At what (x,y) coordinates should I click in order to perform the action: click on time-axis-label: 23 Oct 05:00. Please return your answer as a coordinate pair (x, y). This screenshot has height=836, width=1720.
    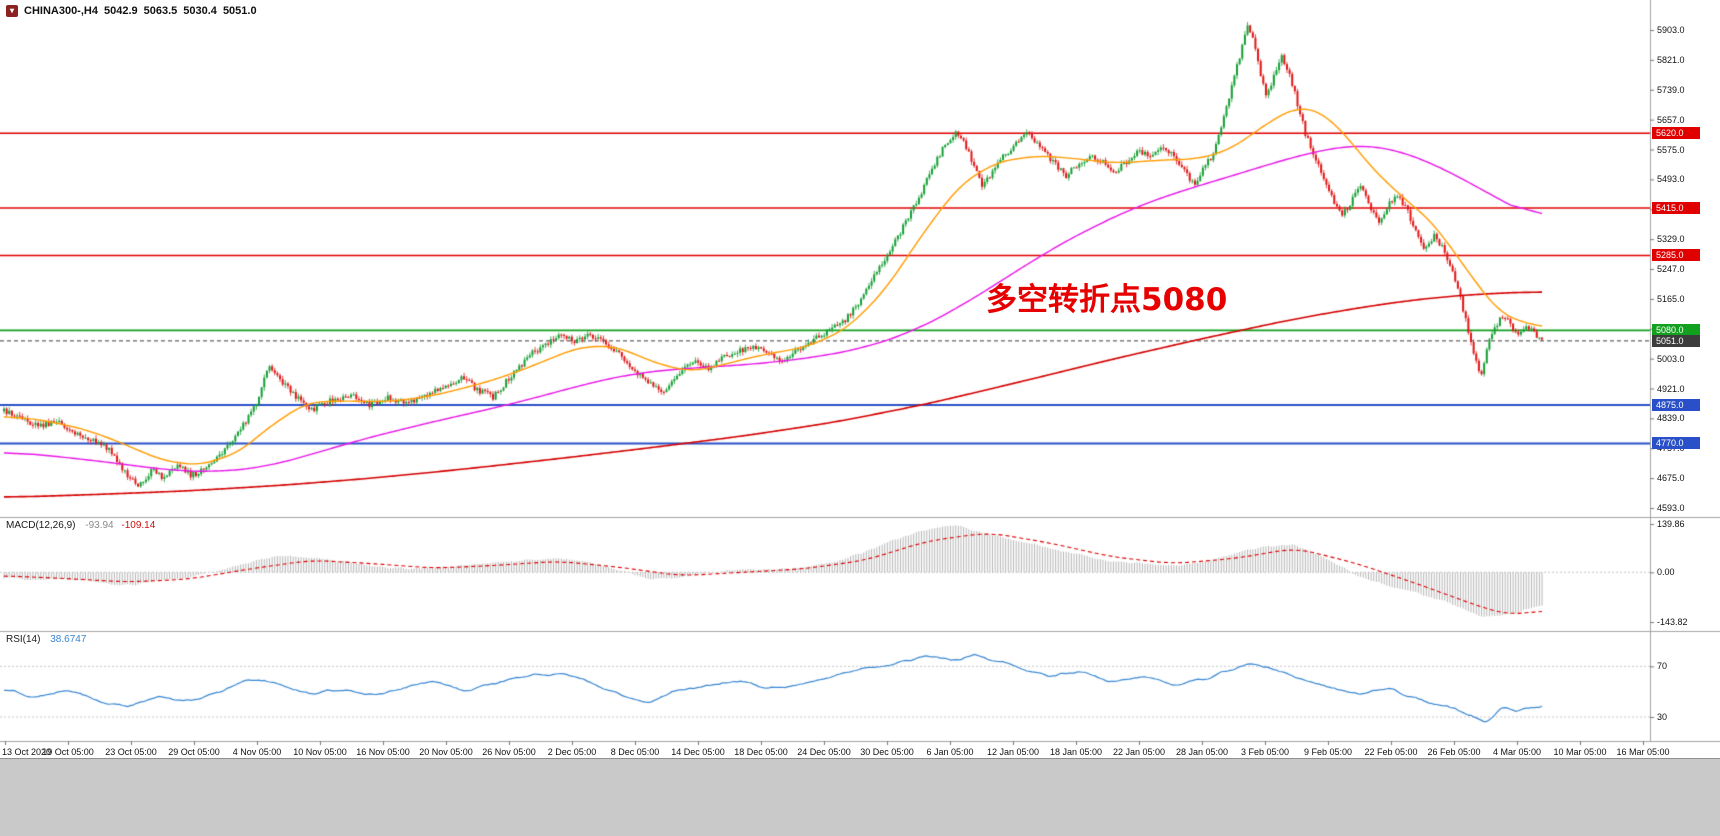
    Looking at the image, I should click on (131, 752).